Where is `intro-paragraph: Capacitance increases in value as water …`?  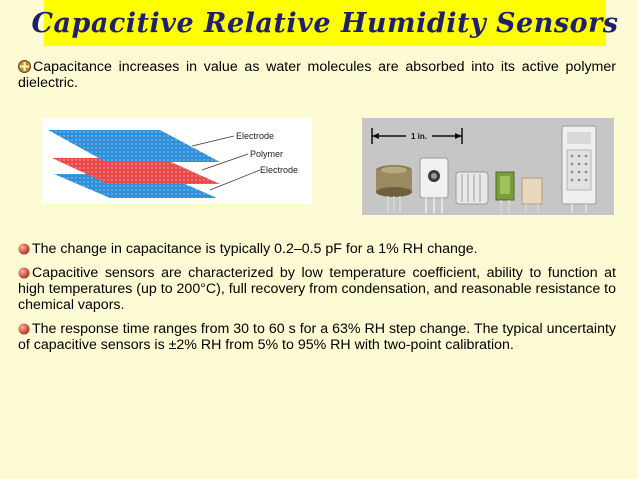
intro-paragraph: Capacitance increases in value as water … is located at coordinates (317, 75).